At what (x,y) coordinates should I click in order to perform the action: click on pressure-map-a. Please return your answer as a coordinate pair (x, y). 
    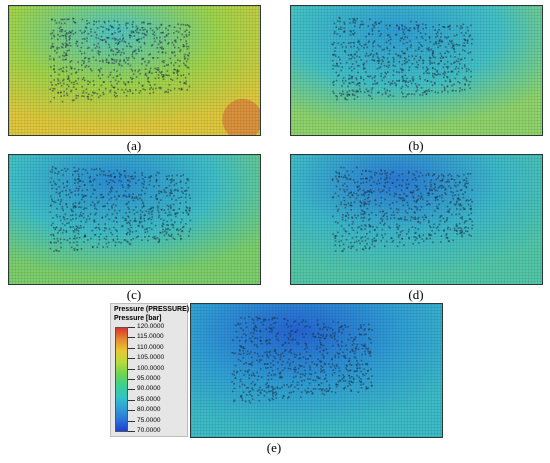
    Looking at the image, I should click on (134, 70).